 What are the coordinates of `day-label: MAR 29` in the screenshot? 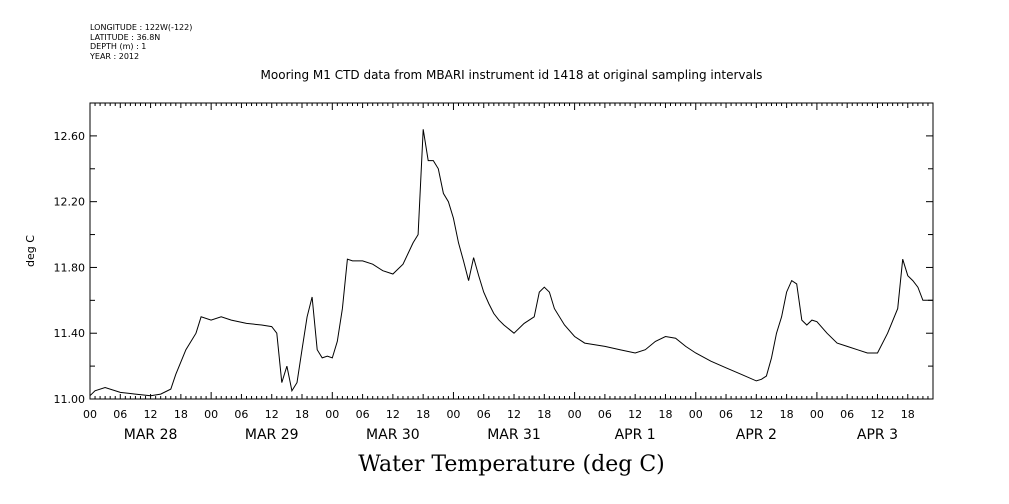 It's located at (272, 435).